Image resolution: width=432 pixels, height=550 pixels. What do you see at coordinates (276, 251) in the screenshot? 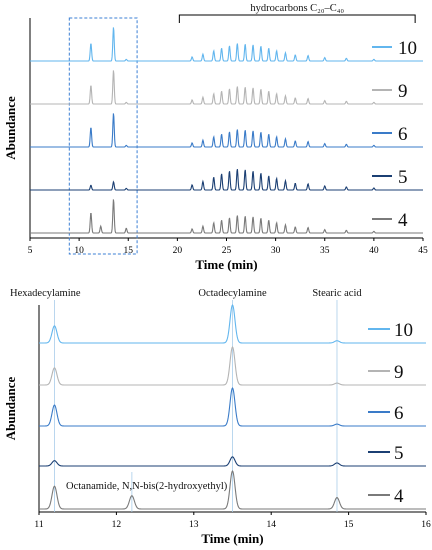
I see `x-tick-label: 30` at bounding box center [276, 251].